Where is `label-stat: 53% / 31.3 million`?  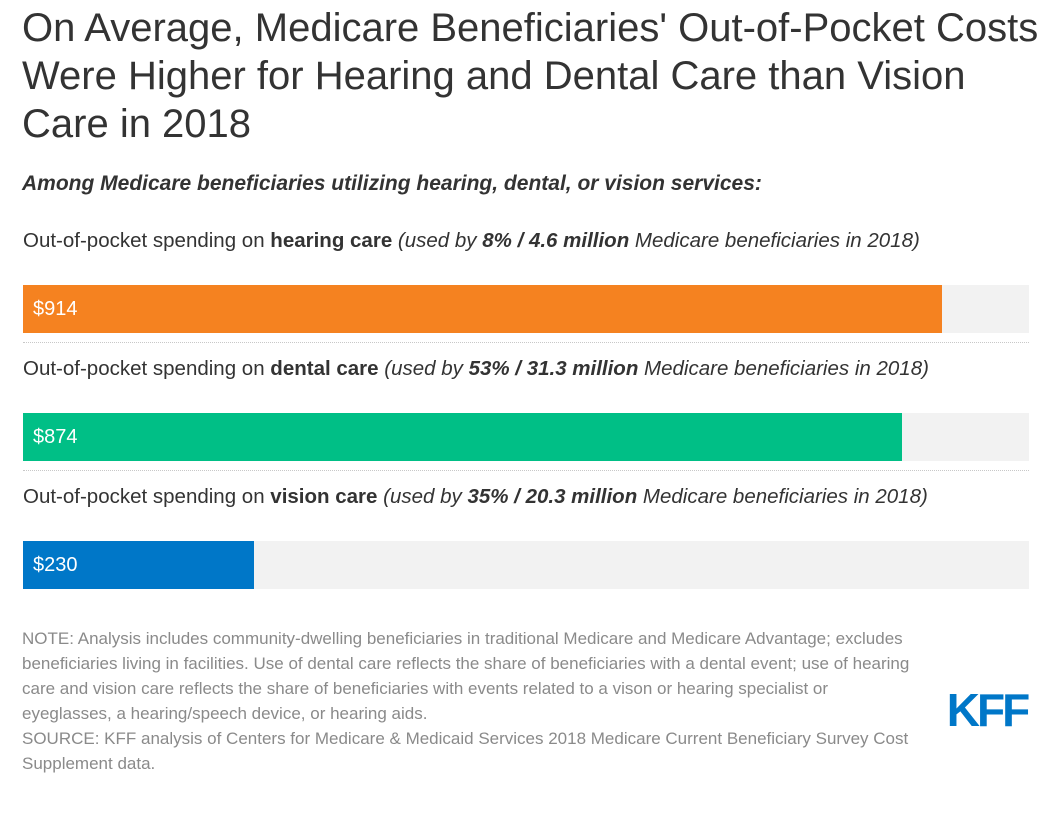 label-stat: 53% / 31.3 million is located at coordinates (553, 368).